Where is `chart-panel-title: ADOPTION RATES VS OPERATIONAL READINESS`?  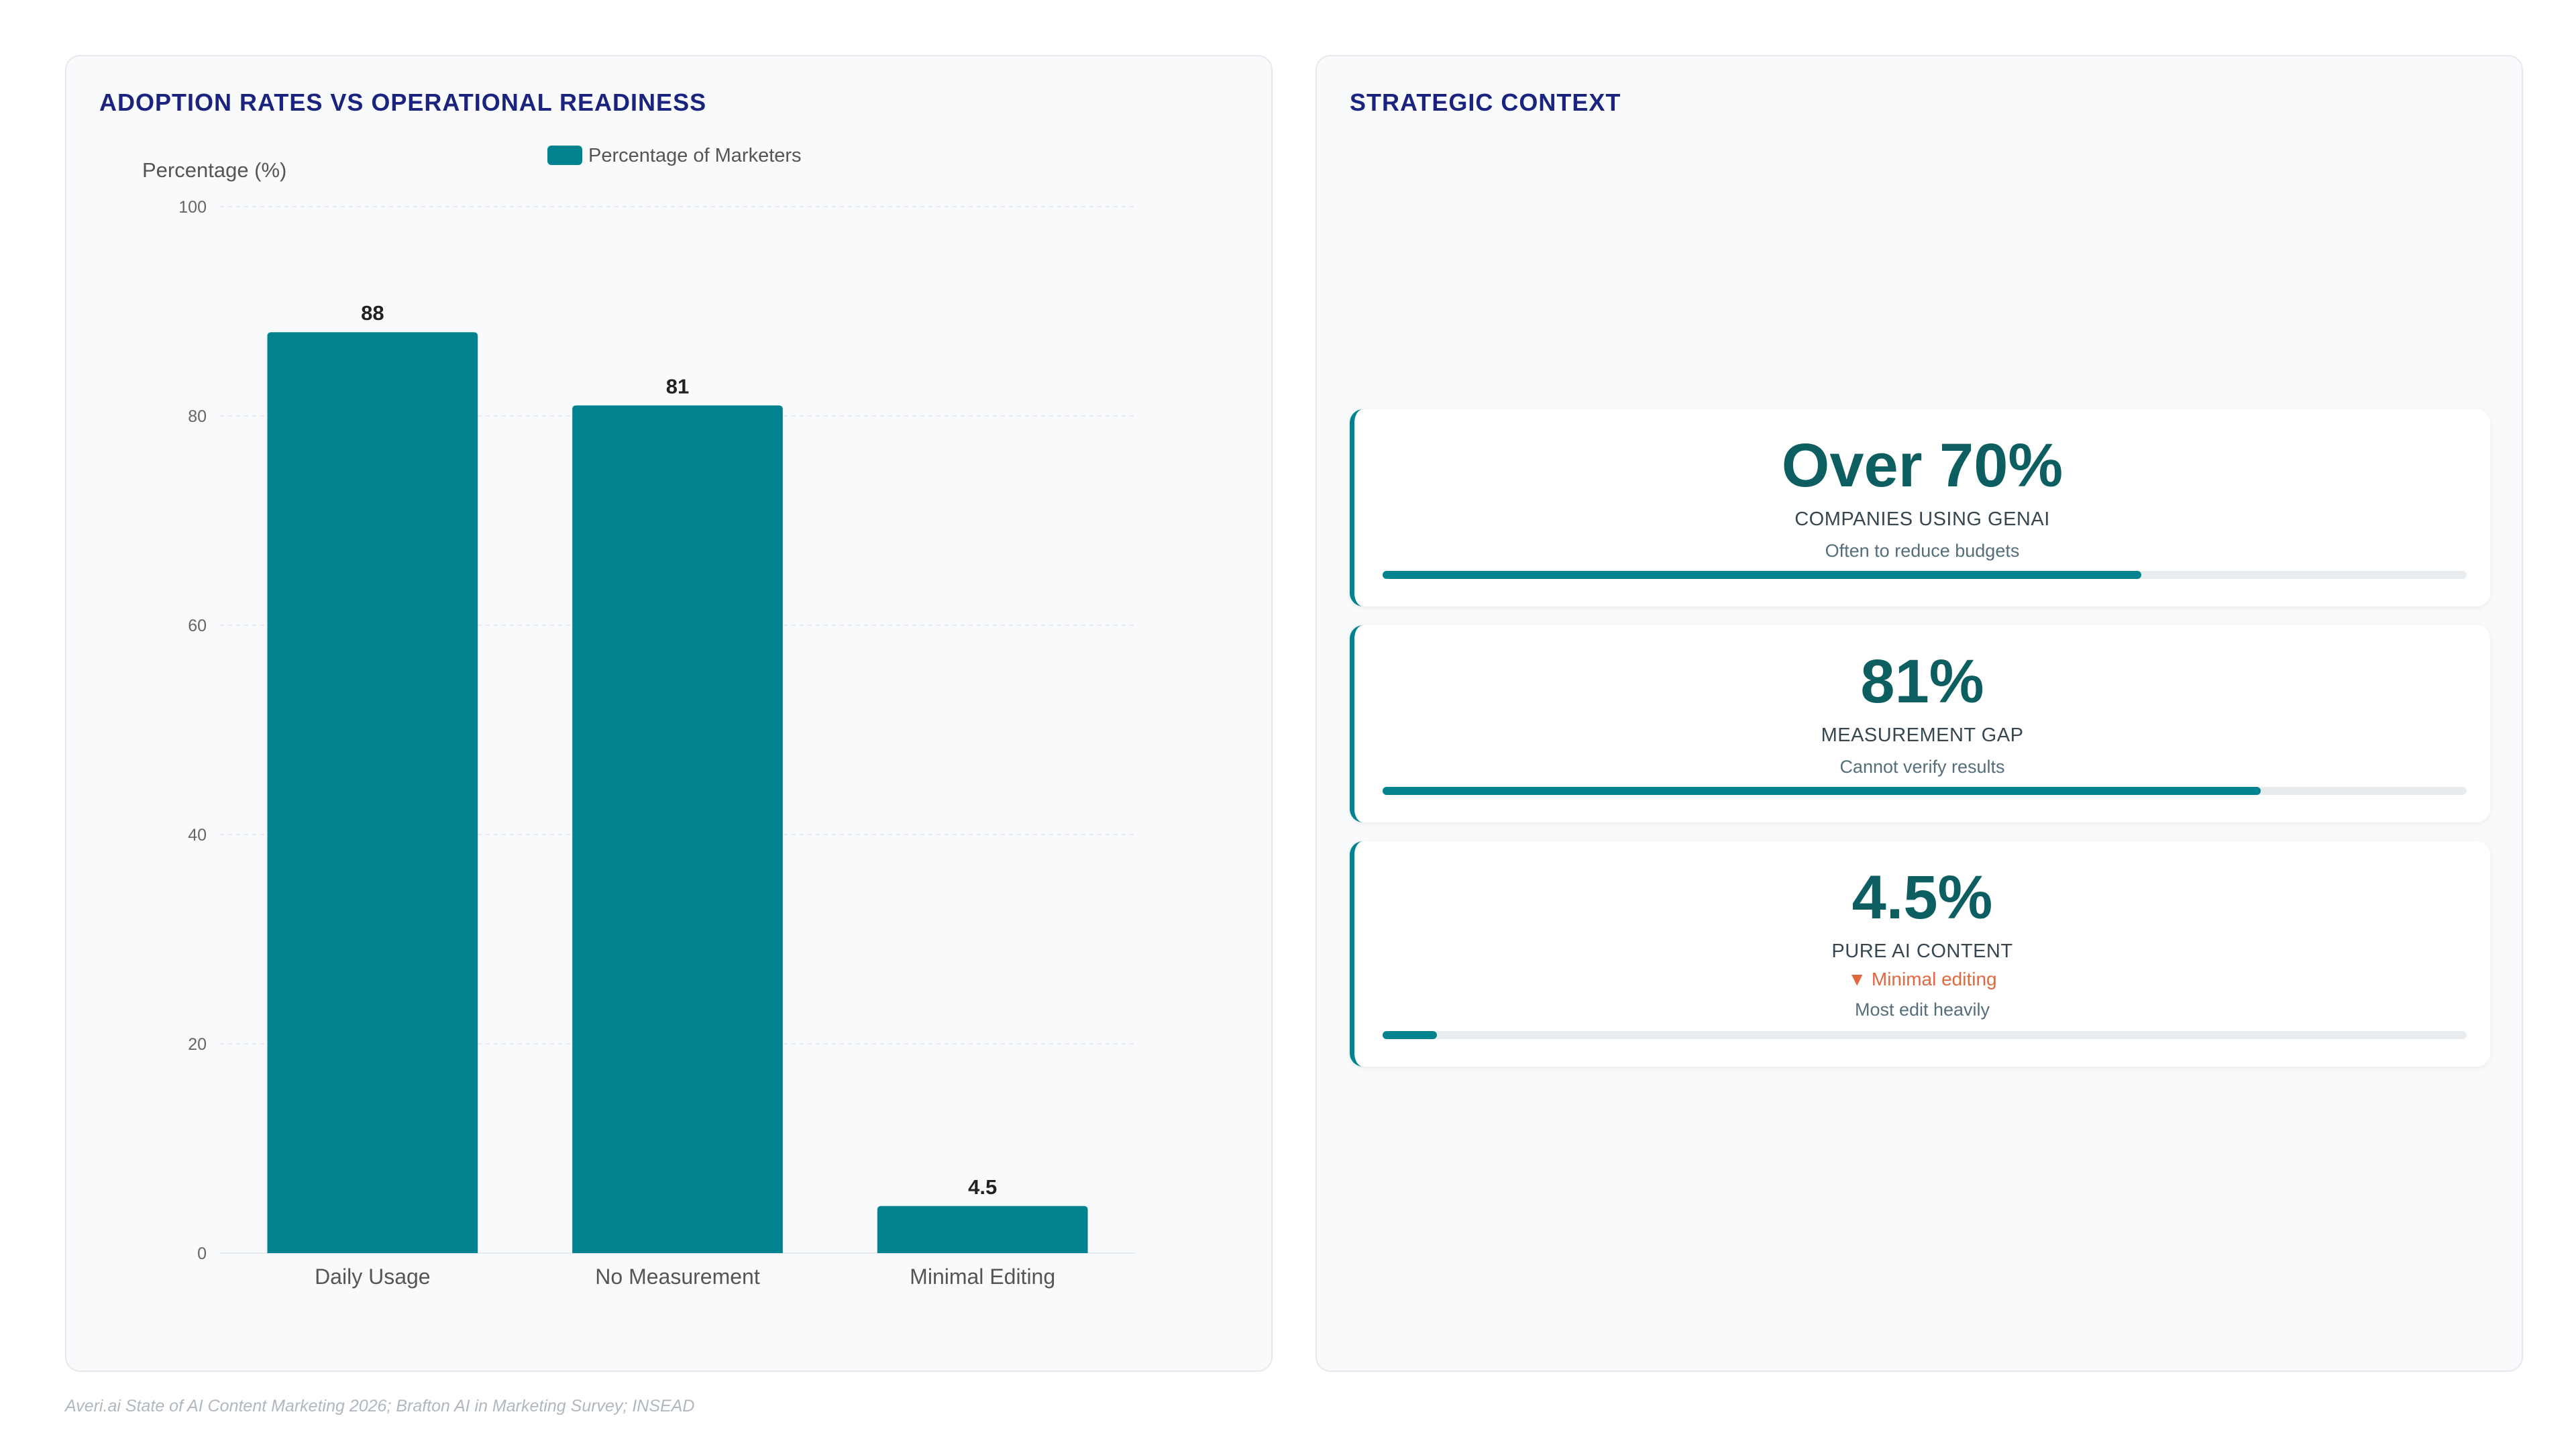
chart-panel-title: ADOPTION RATES VS OPERATIONAL READINESS is located at coordinates (403, 102).